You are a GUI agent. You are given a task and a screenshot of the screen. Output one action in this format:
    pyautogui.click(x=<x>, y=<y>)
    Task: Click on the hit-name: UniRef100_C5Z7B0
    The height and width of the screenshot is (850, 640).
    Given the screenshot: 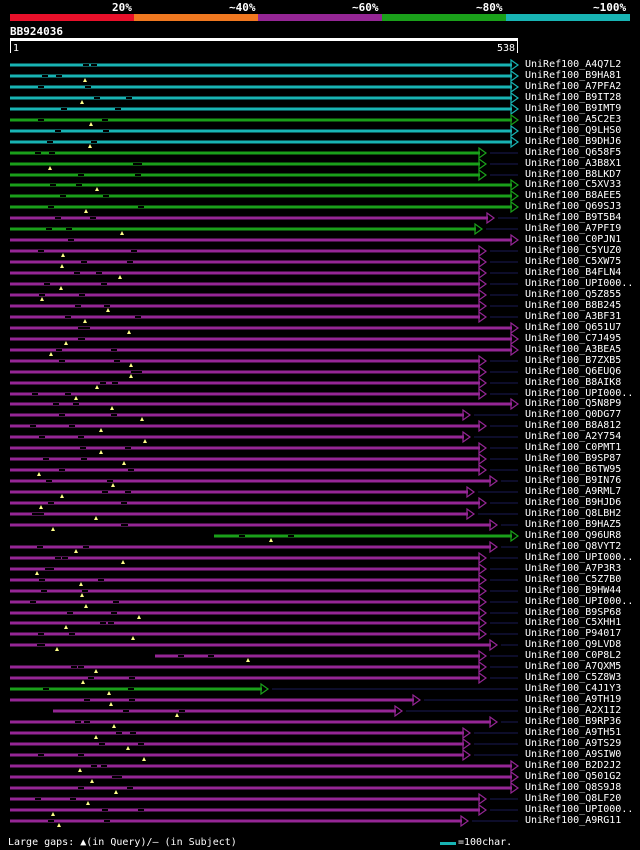 What is the action you would take?
    pyautogui.click(x=573, y=579)
    